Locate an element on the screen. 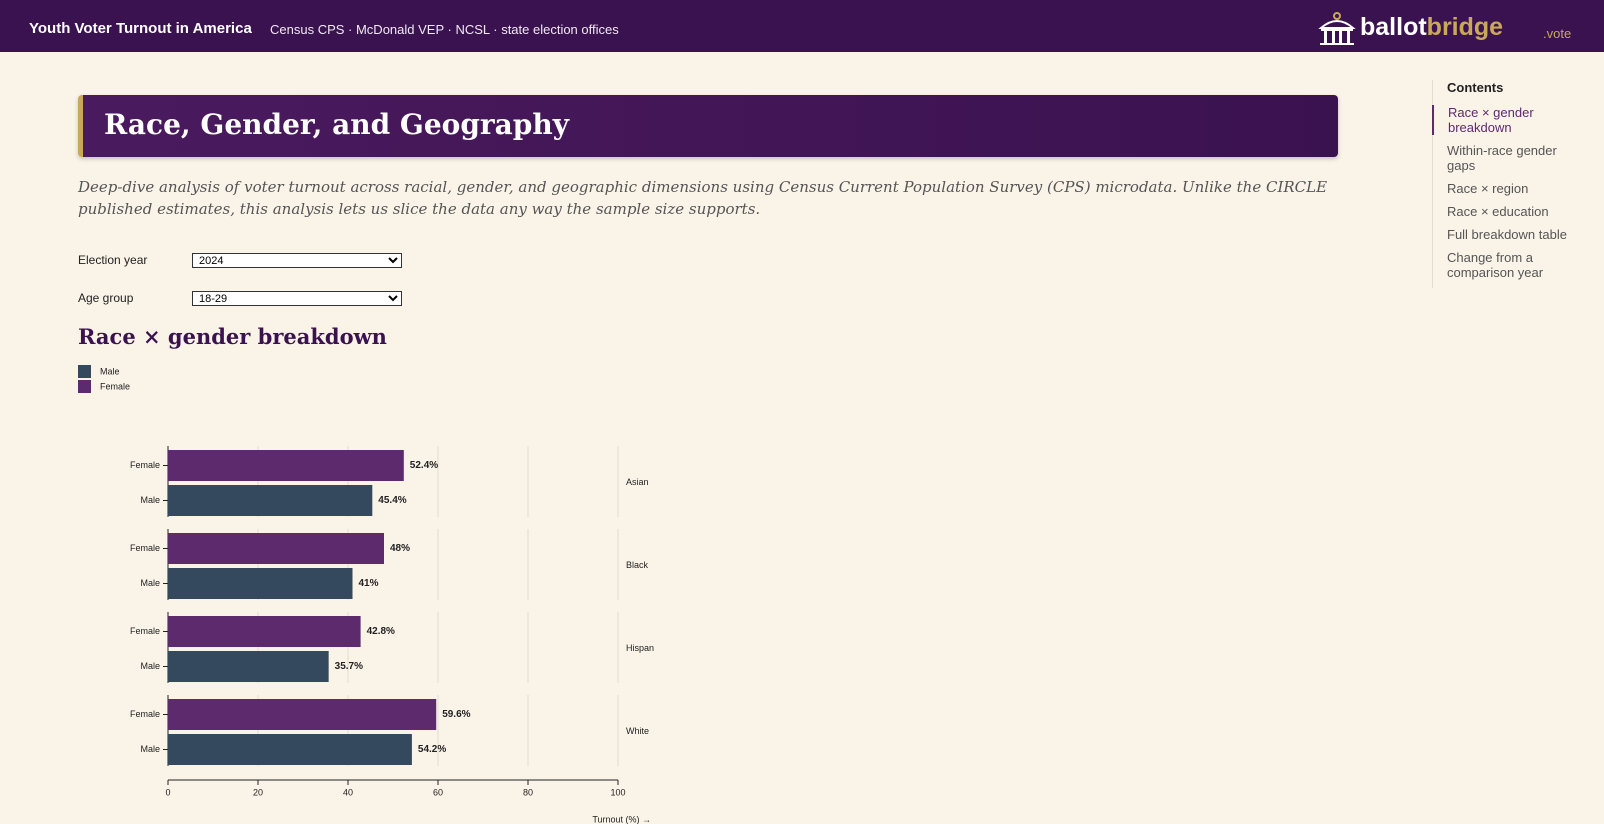  section-title: Race × gender breakdown is located at coordinates (232, 336).